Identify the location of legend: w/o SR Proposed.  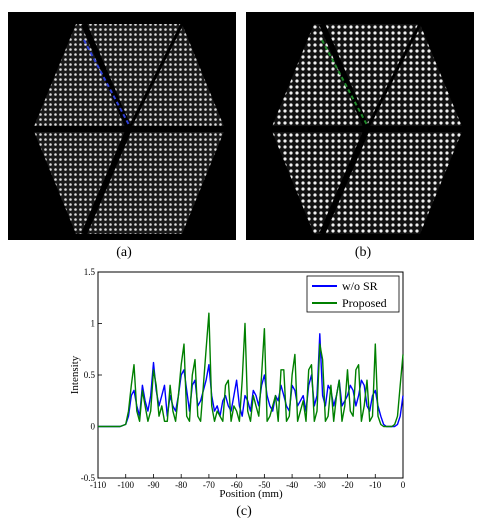
(353, 294).